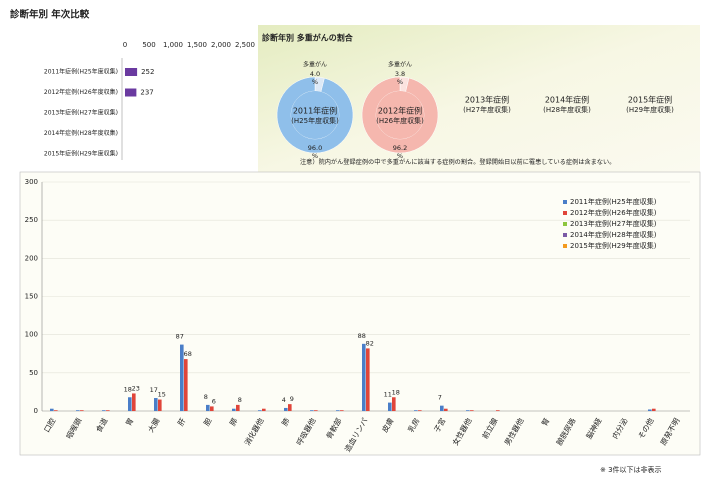  What do you see at coordinates (162, 395) in the screenshot?
I see `value-label: 15` at bounding box center [162, 395].